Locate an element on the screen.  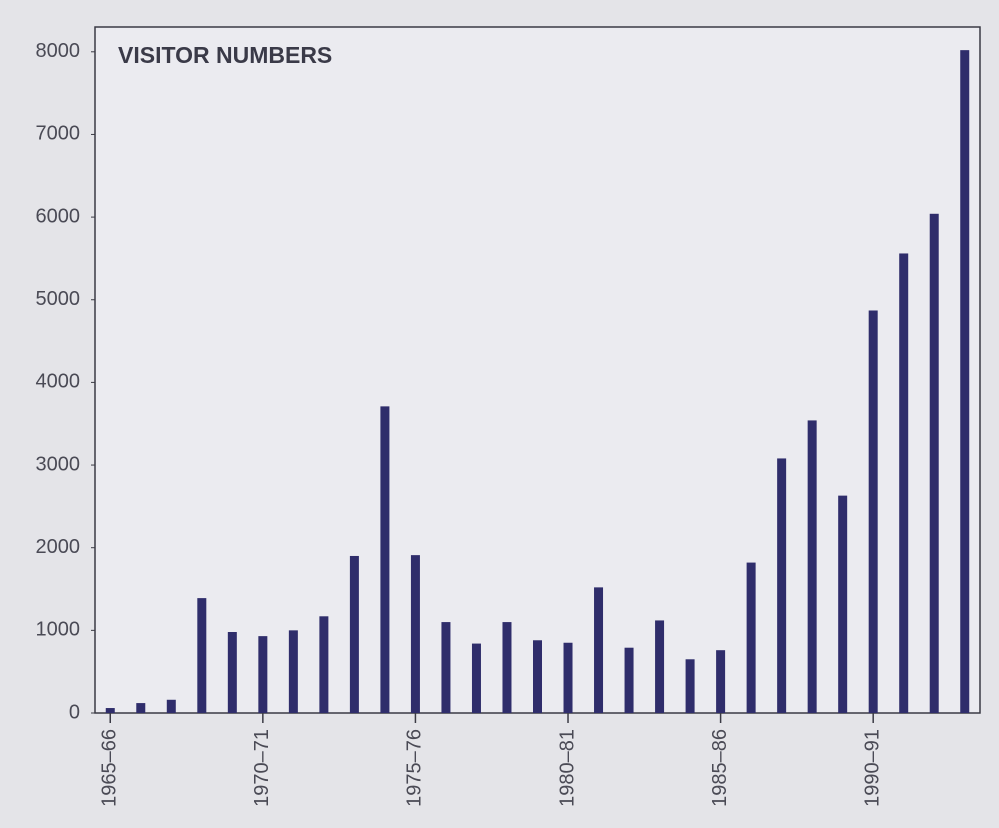
y-tick-label: 4000 is located at coordinates (58, 382).